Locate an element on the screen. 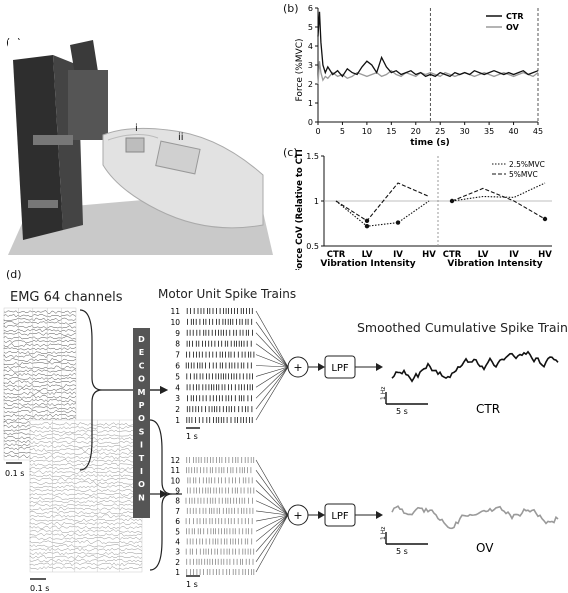  decomposition-letter: C is located at coordinates (142, 365).